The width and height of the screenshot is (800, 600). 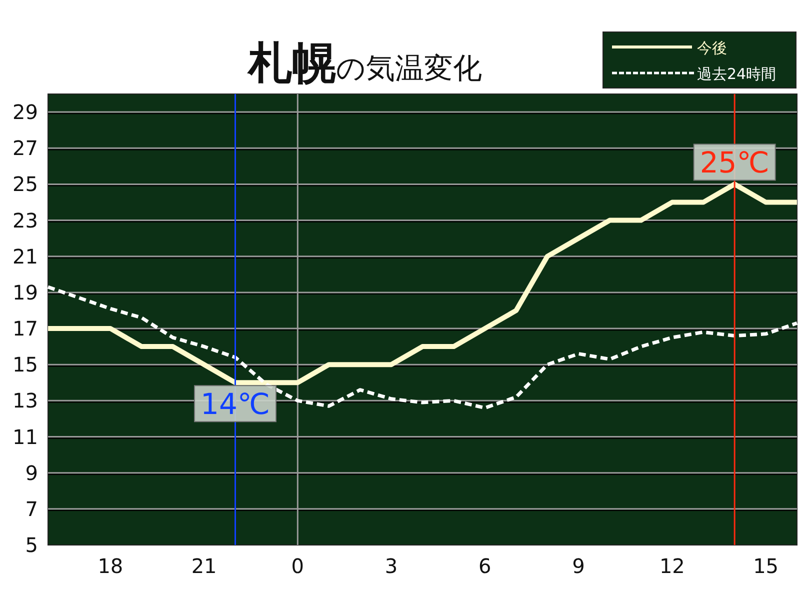 What do you see at coordinates (578, 566) in the screenshot?
I see `x-tick-label: 9` at bounding box center [578, 566].